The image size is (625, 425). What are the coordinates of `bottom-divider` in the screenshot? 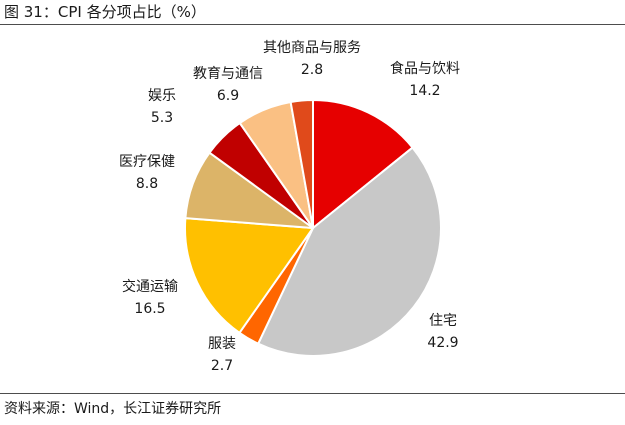 It's located at (312, 393).